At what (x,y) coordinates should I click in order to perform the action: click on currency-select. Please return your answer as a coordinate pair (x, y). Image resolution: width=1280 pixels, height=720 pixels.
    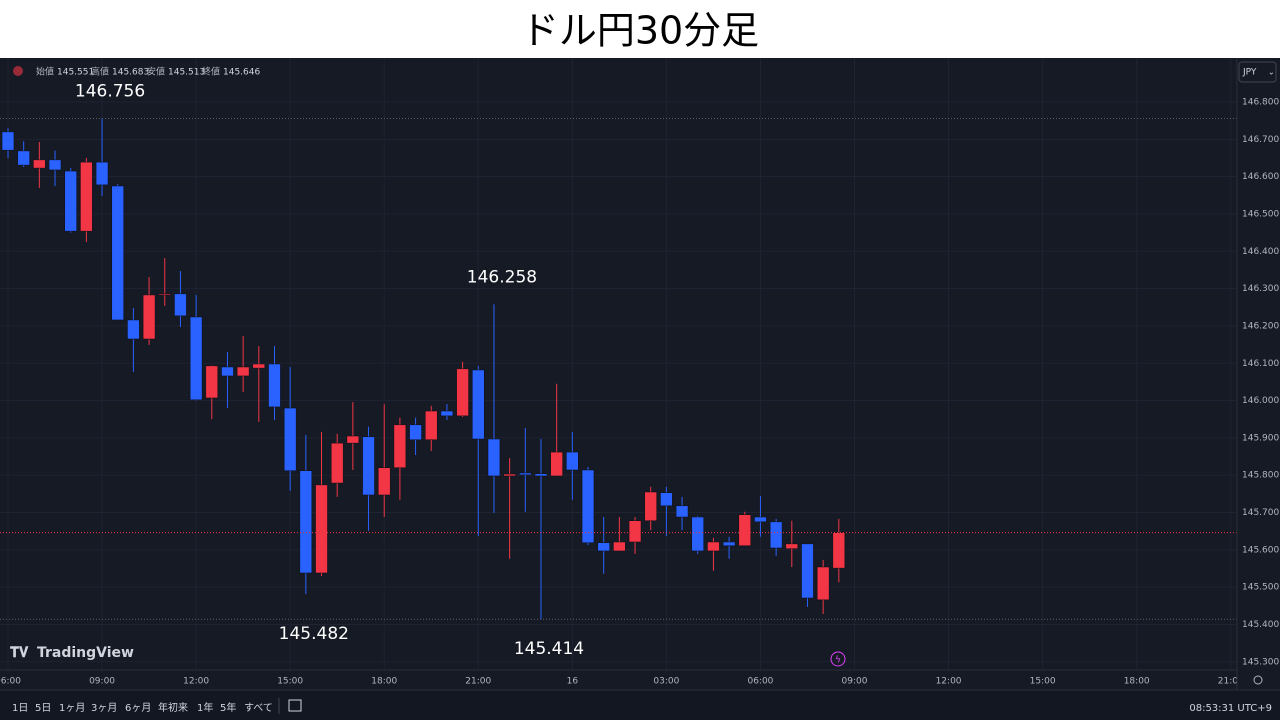
    Looking at the image, I should click on (1257, 72).